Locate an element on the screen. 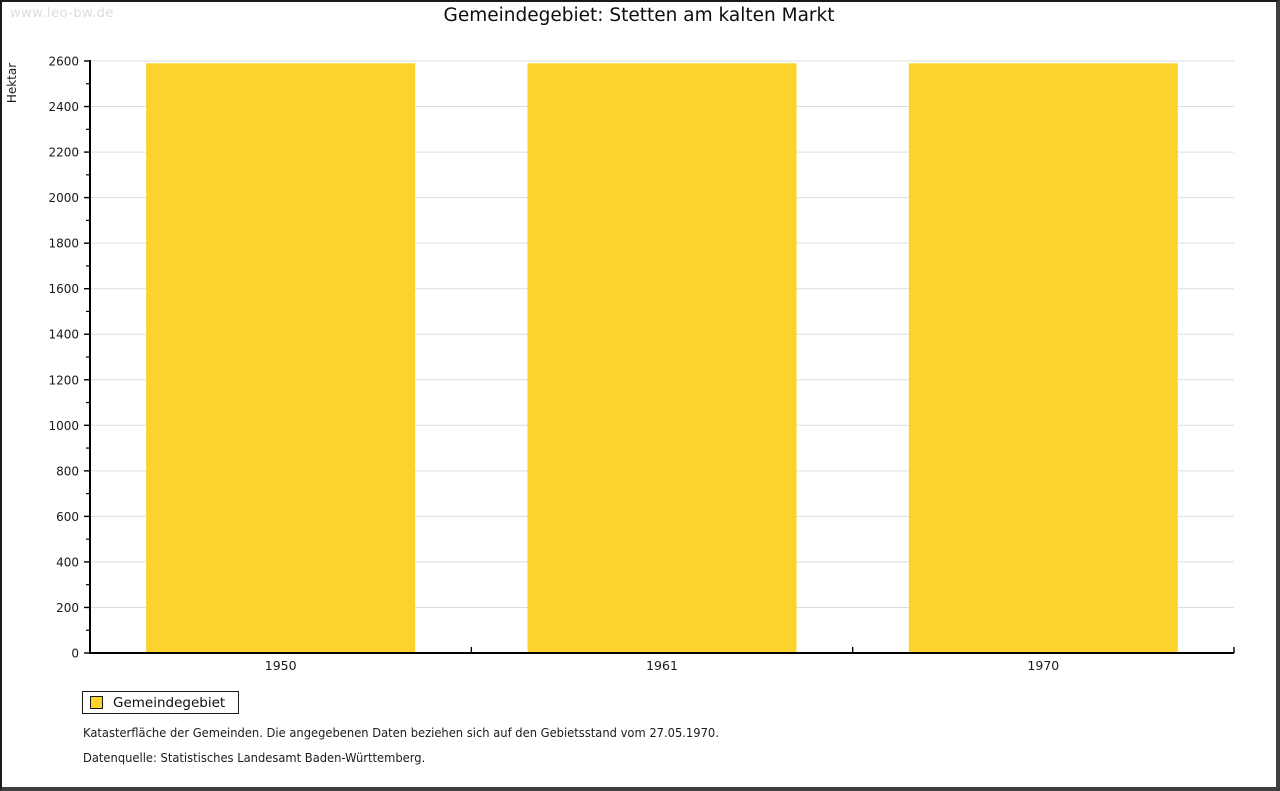 Image resolution: width=1280 pixels, height=791 pixels. y-axis-title: Hektar is located at coordinates (12, 83).